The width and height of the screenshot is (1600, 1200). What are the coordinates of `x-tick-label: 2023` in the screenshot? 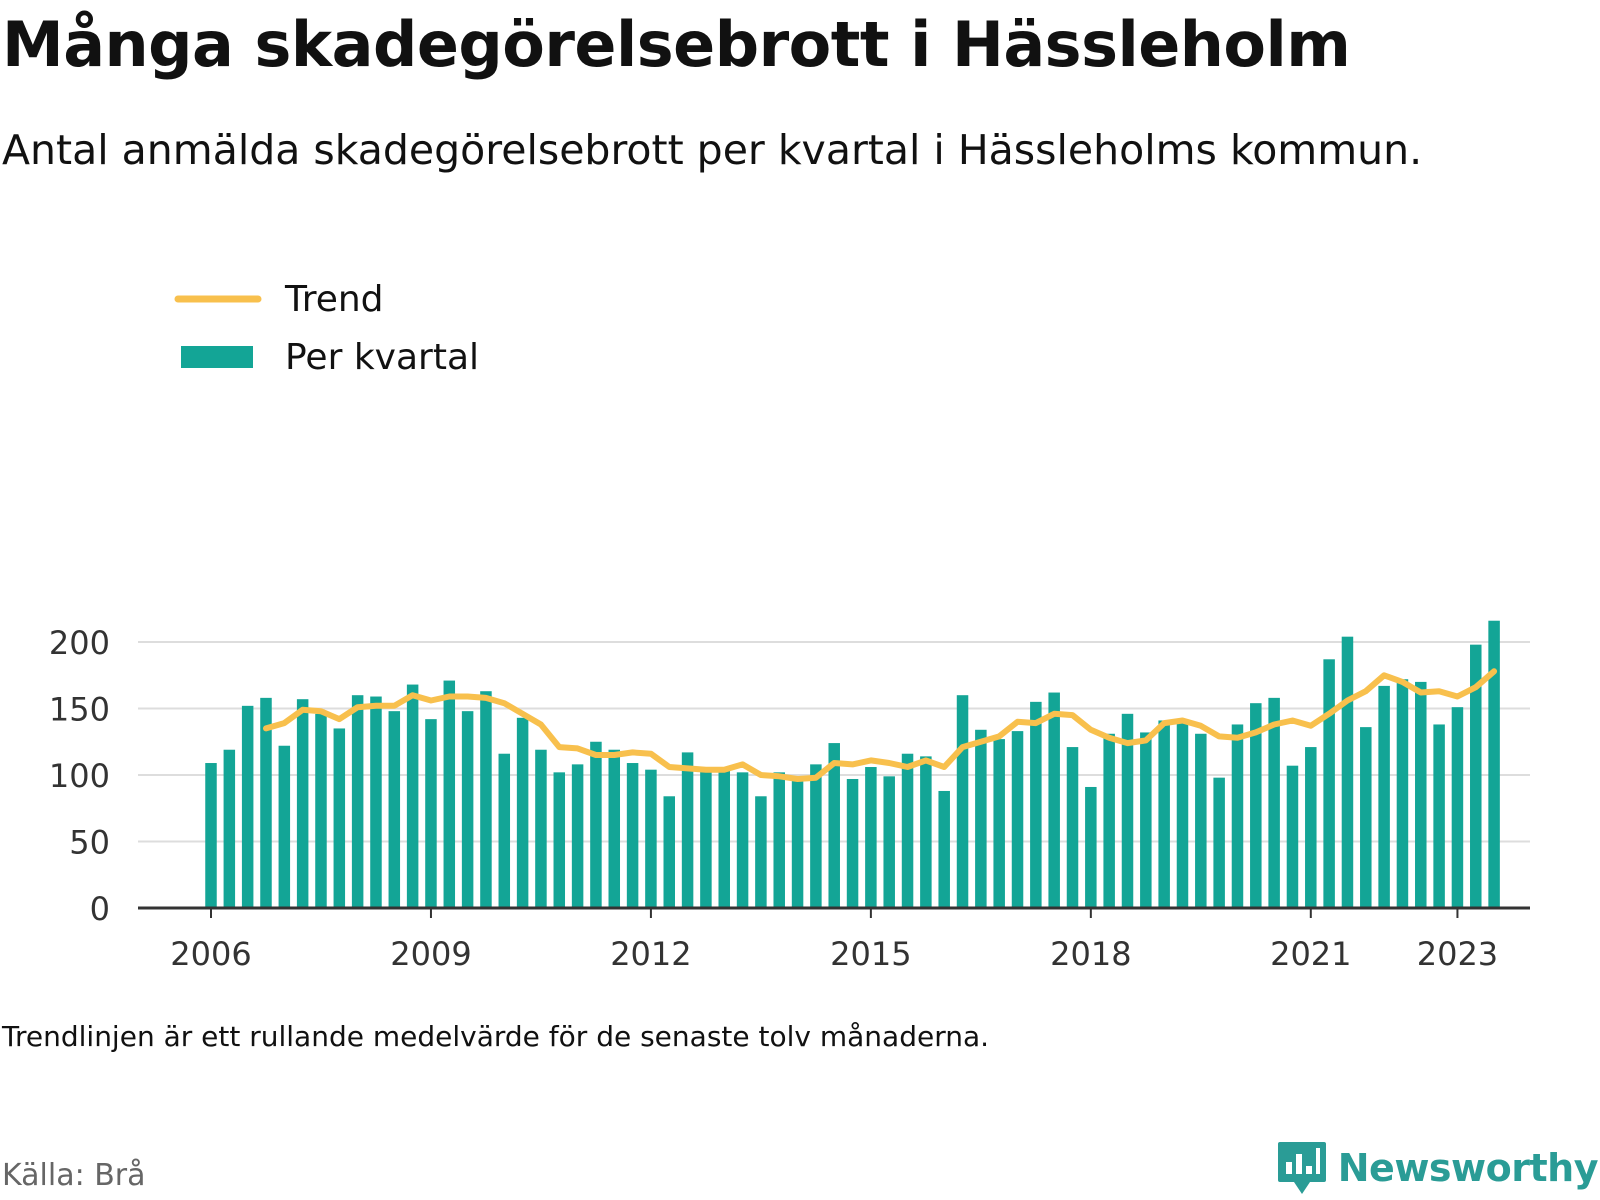 It's located at (1457, 954).